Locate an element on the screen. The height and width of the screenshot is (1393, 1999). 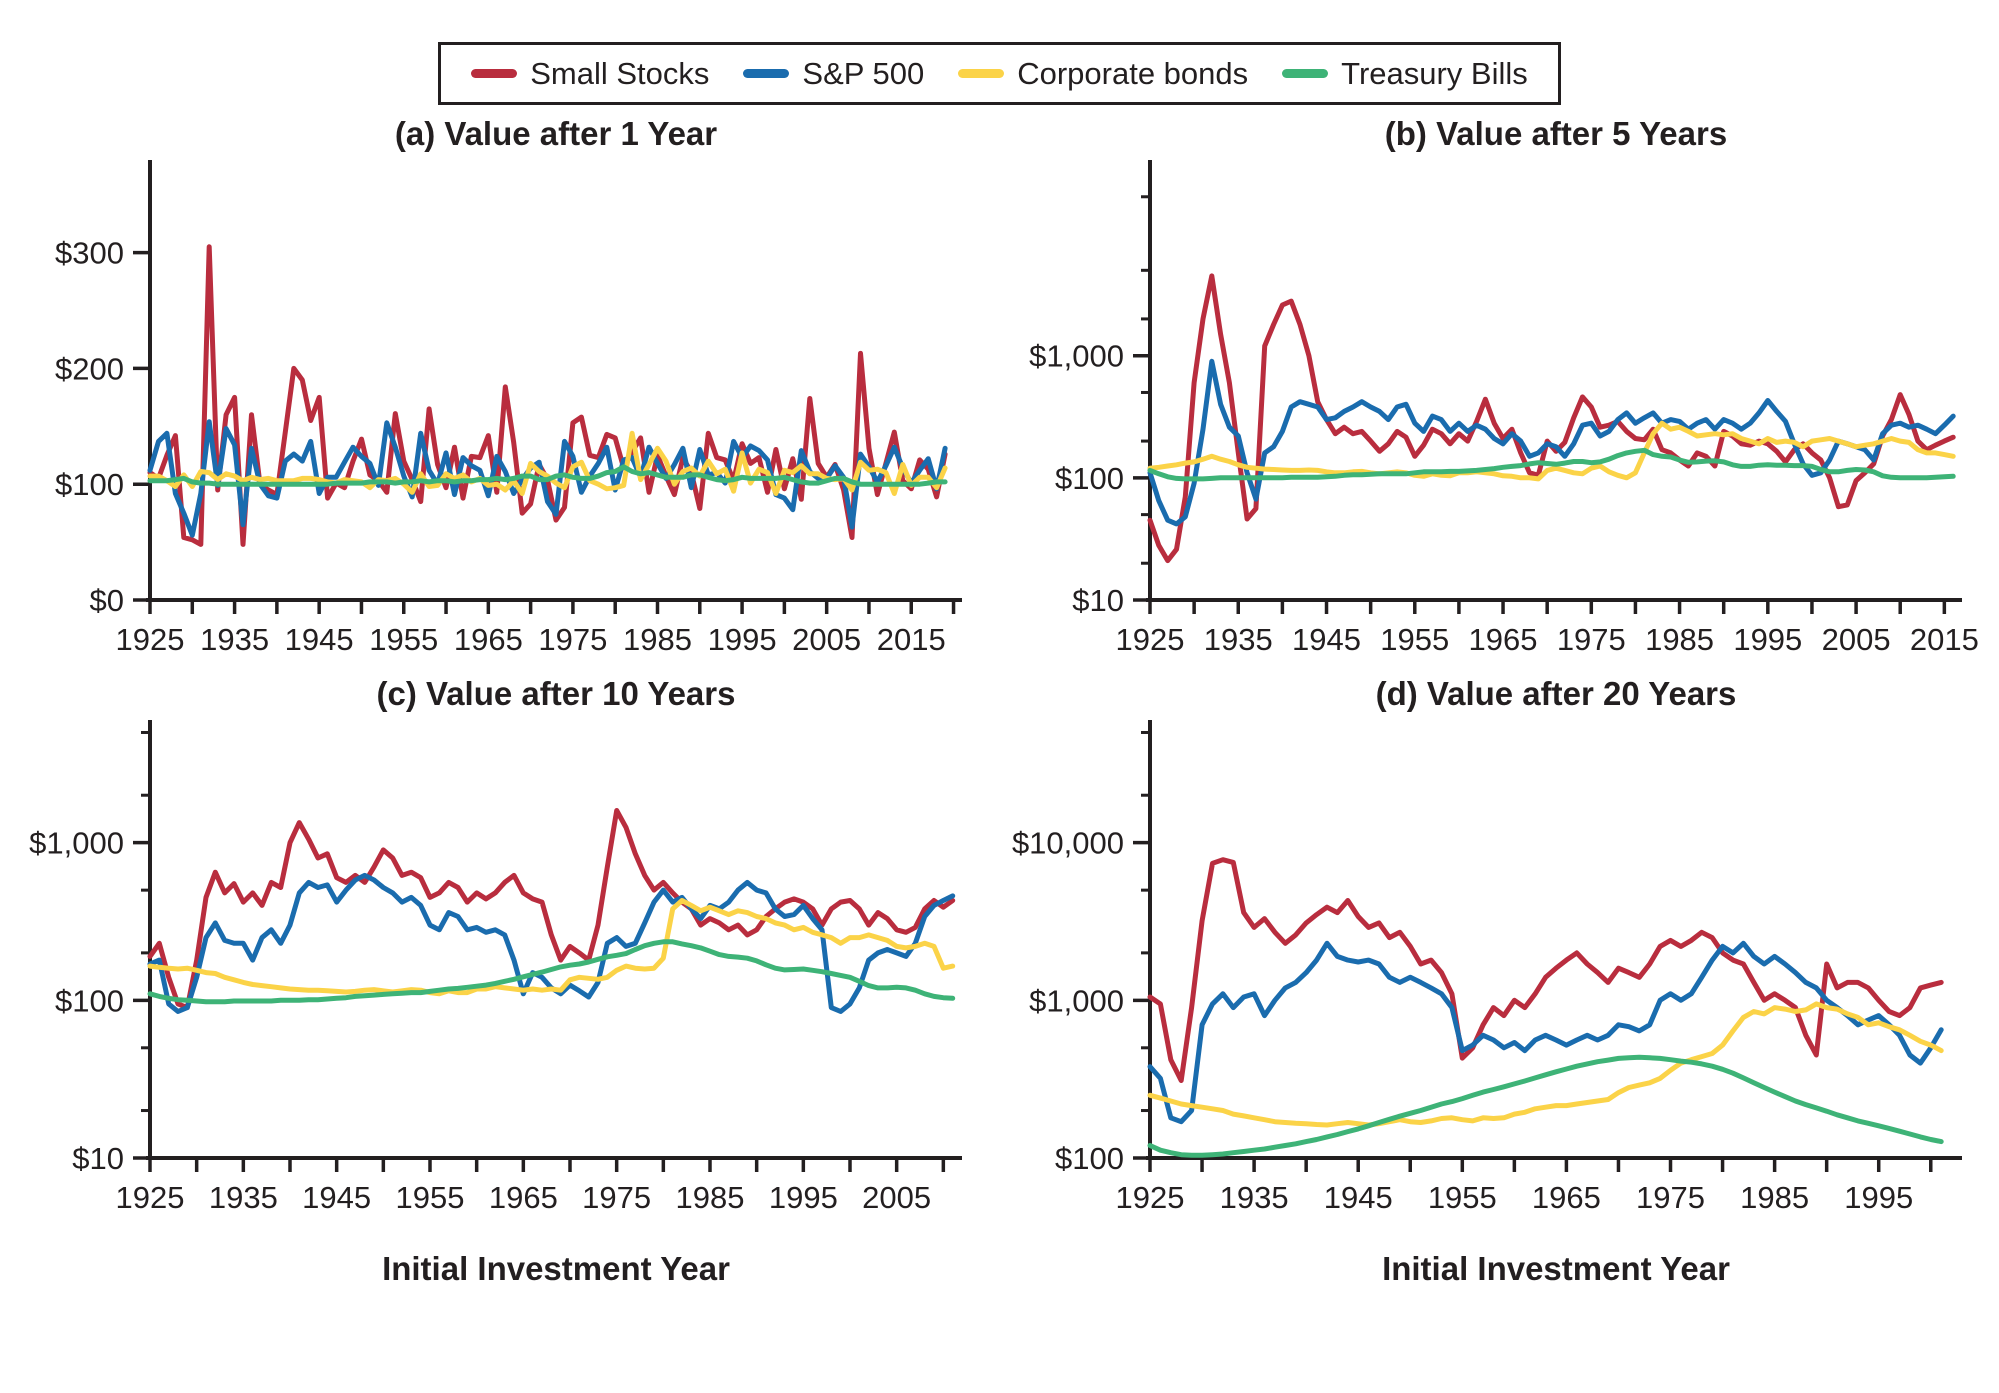
chart-a-xtick-label: 1995 is located at coordinates (742, 639).